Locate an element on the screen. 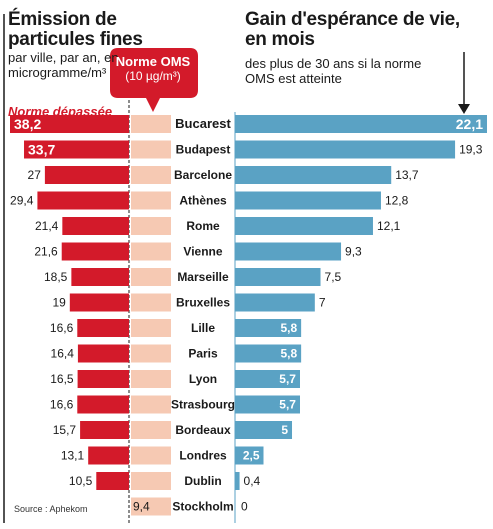  emission-bar-barcelone is located at coordinates (86, 175).